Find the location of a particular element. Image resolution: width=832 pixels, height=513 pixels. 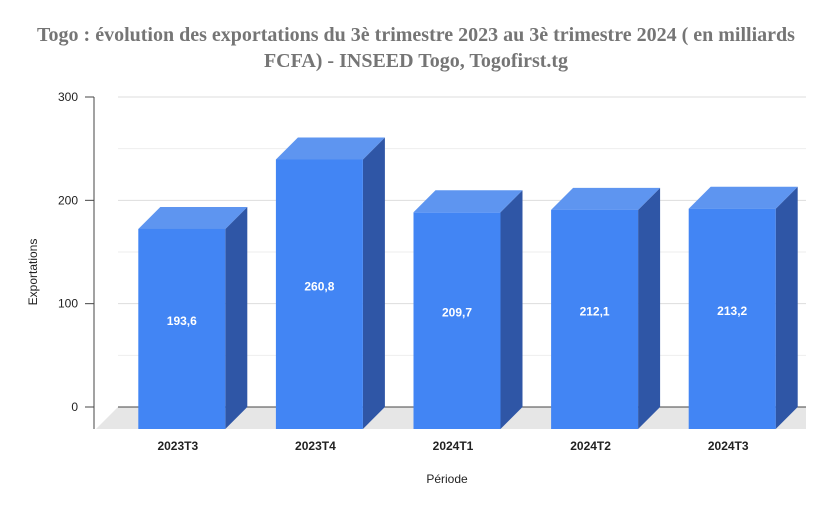

y-tick-label: 100 is located at coordinates (68, 304).